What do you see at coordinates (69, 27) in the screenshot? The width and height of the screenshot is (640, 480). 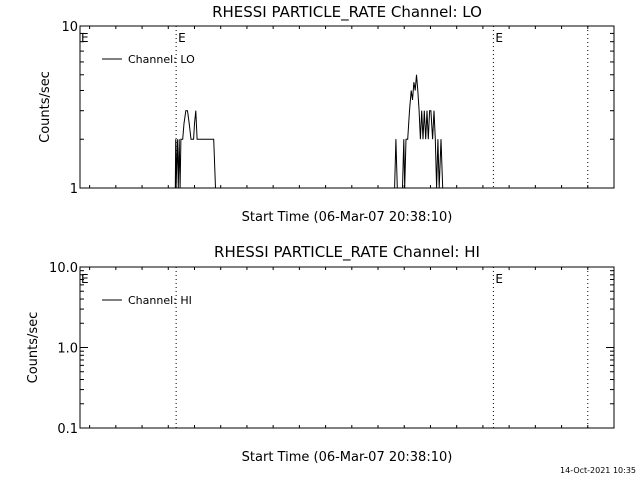 I see `y-tick-label: 10` at bounding box center [69, 27].